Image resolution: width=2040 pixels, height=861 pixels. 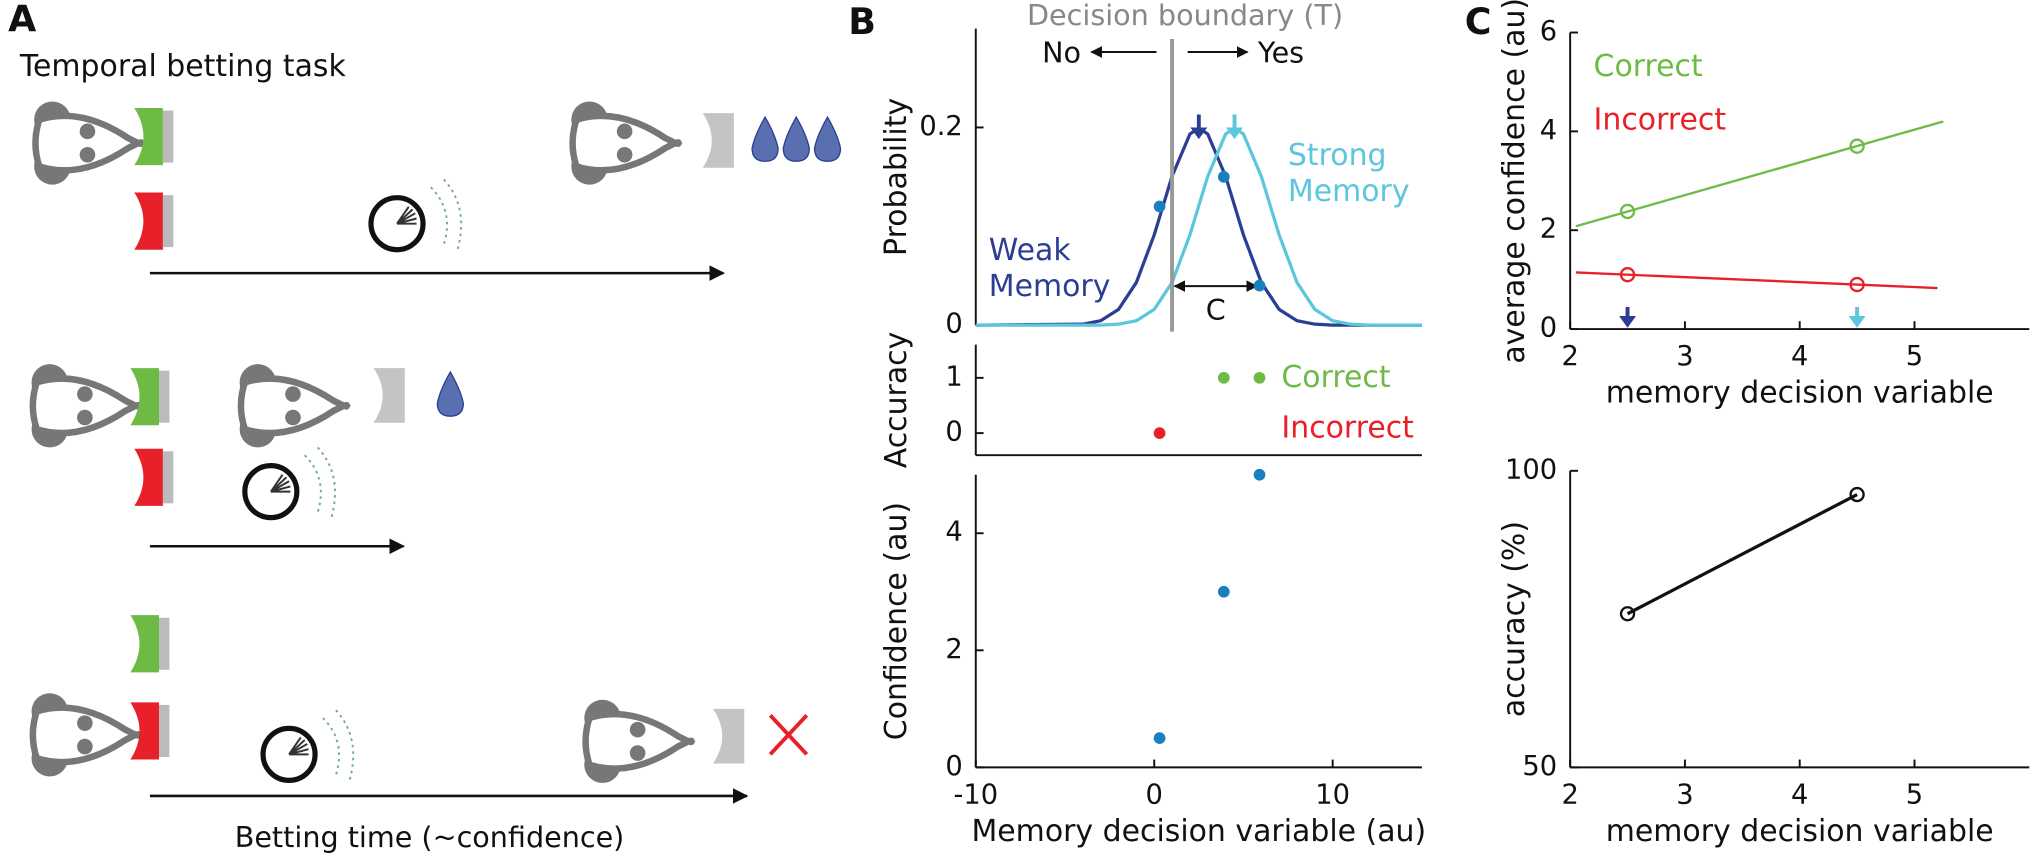 I want to click on annotation: No, so click(x=1061, y=53).